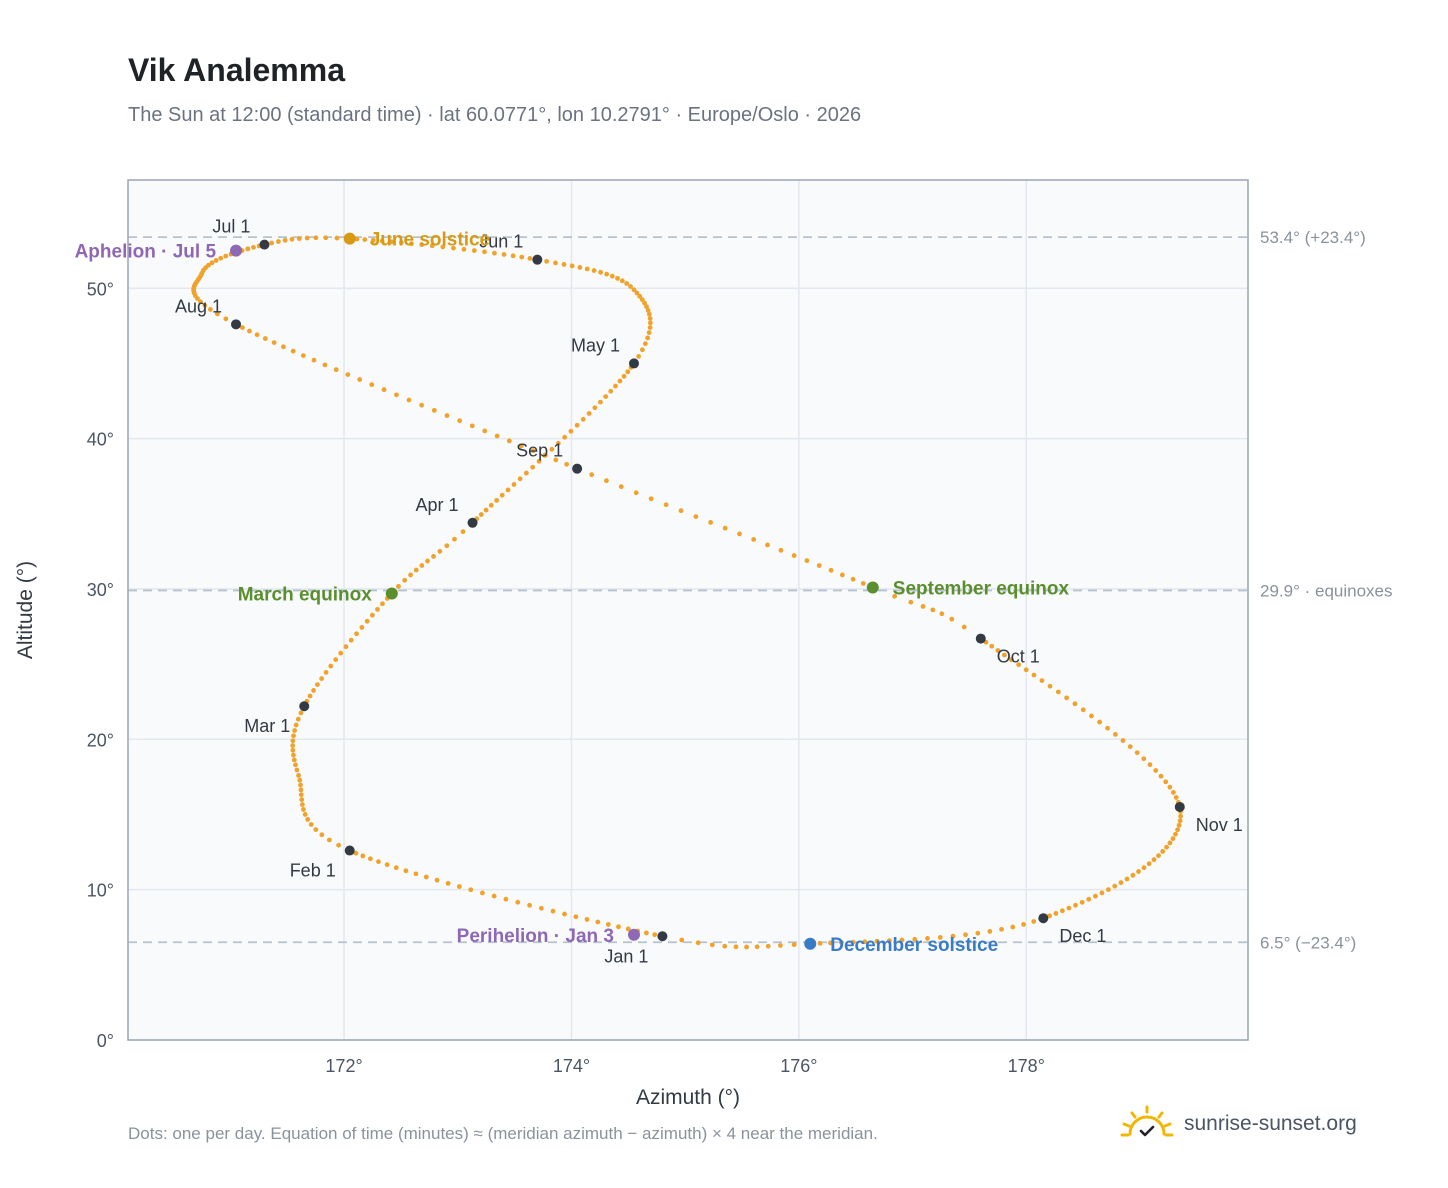 The width and height of the screenshot is (1448, 1188). Describe the element at coordinates (25, 610) in the screenshot. I see `y-axis-label: Altitude (°)` at that location.